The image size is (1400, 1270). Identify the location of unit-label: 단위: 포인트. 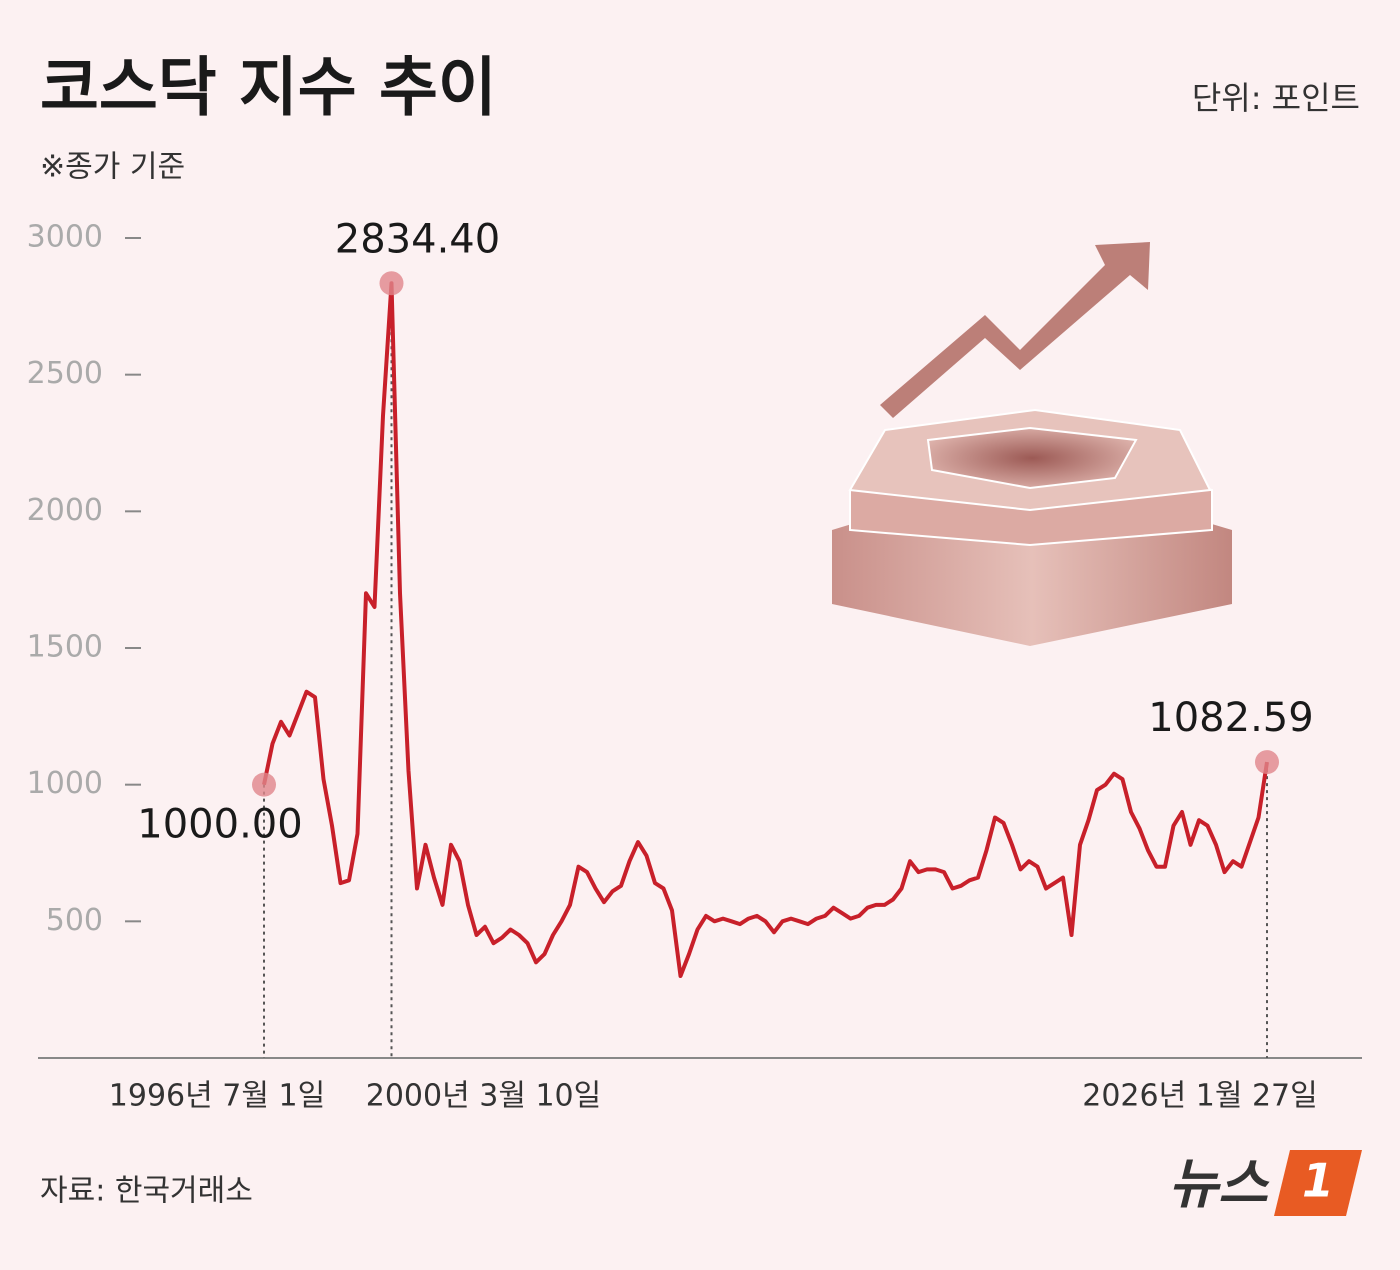
(1276, 98).